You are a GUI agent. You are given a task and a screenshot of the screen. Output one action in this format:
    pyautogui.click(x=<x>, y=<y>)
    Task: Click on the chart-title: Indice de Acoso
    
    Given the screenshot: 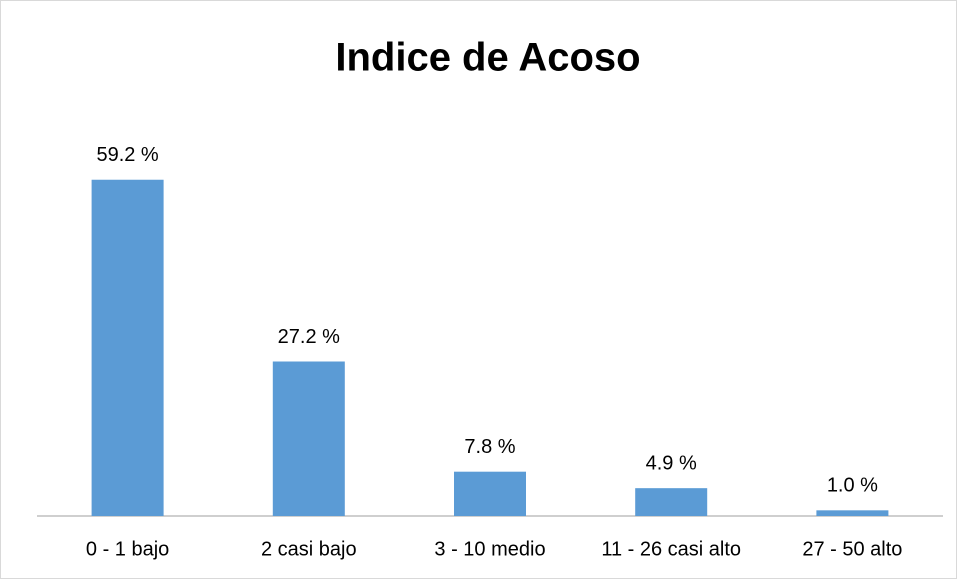 What is the action you would take?
    pyautogui.click(x=487, y=58)
    